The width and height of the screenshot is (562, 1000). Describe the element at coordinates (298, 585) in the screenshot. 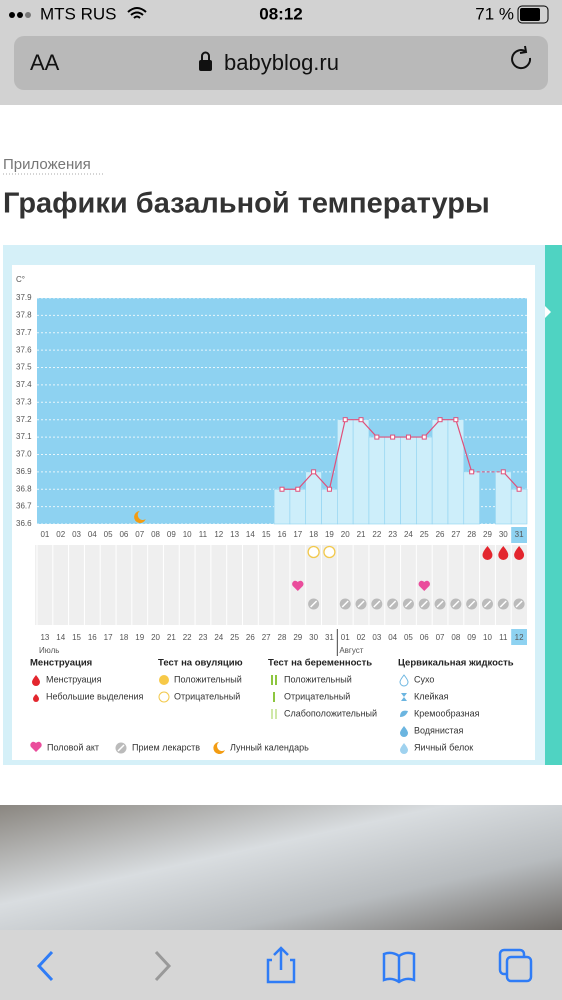

I see `heart` at that location.